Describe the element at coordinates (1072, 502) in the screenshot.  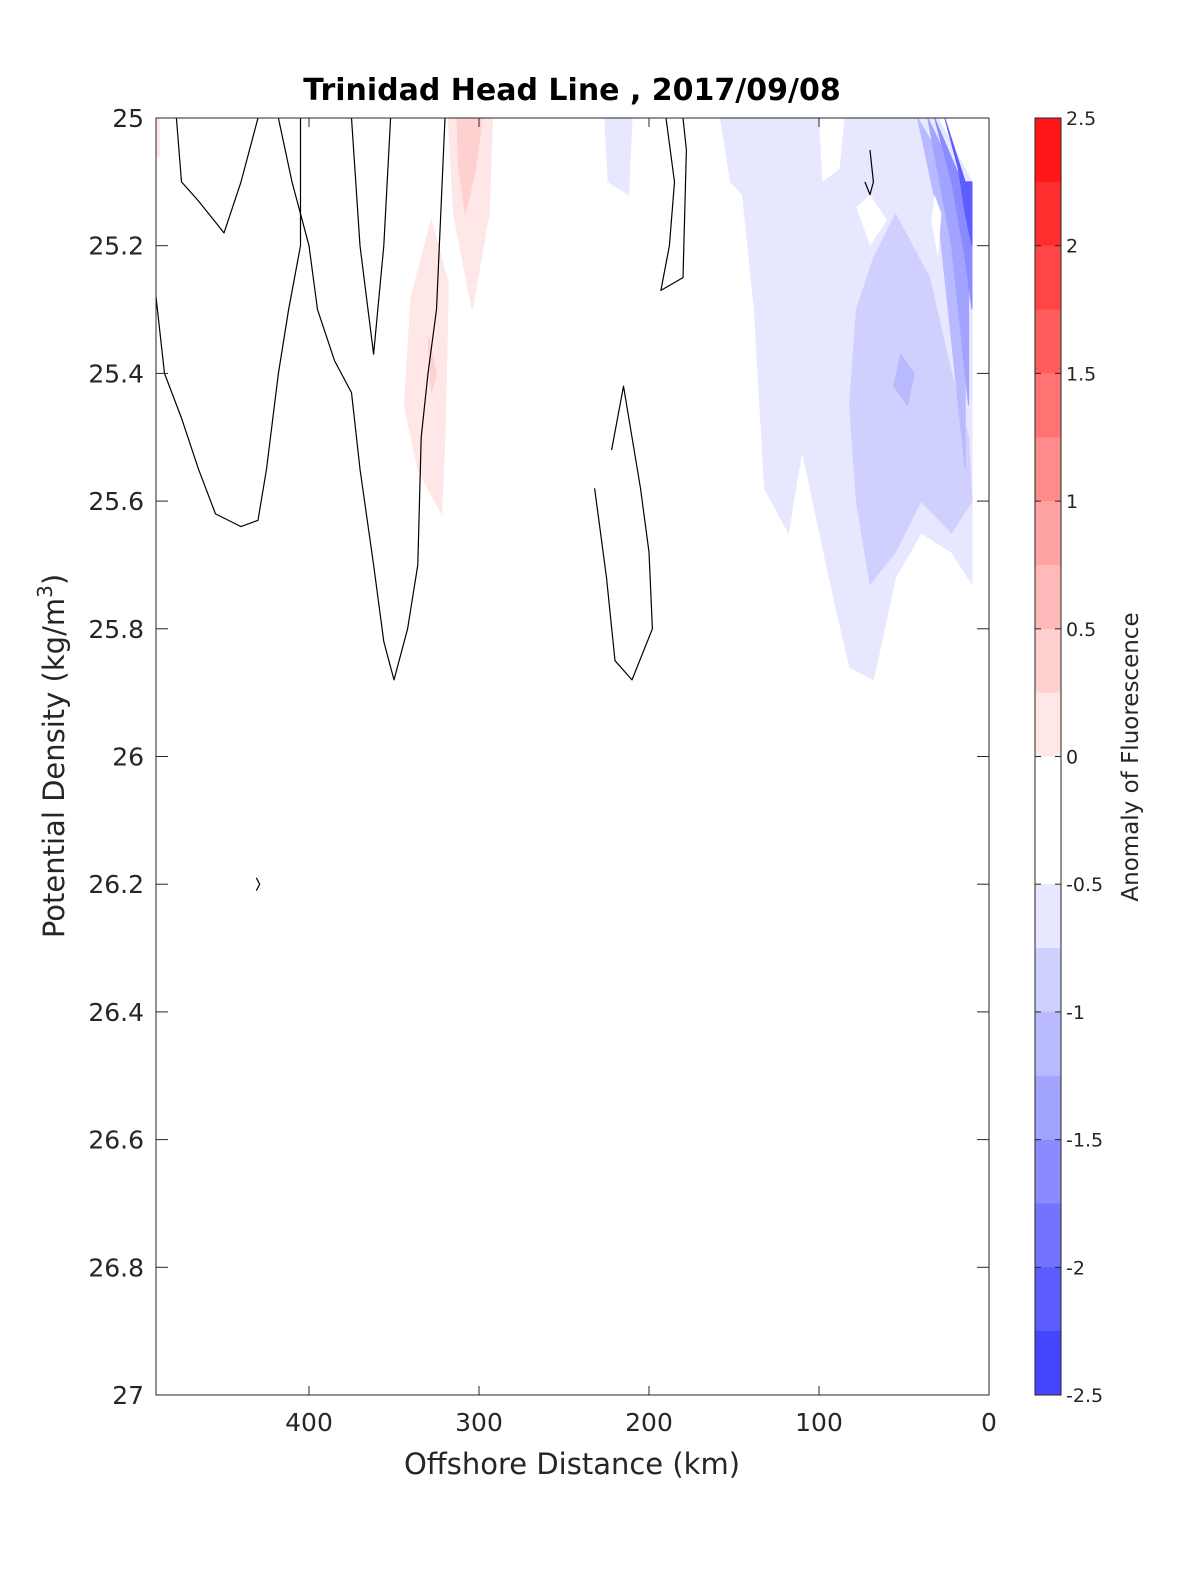
I see `colorbar-tick-label: 1` at that location.